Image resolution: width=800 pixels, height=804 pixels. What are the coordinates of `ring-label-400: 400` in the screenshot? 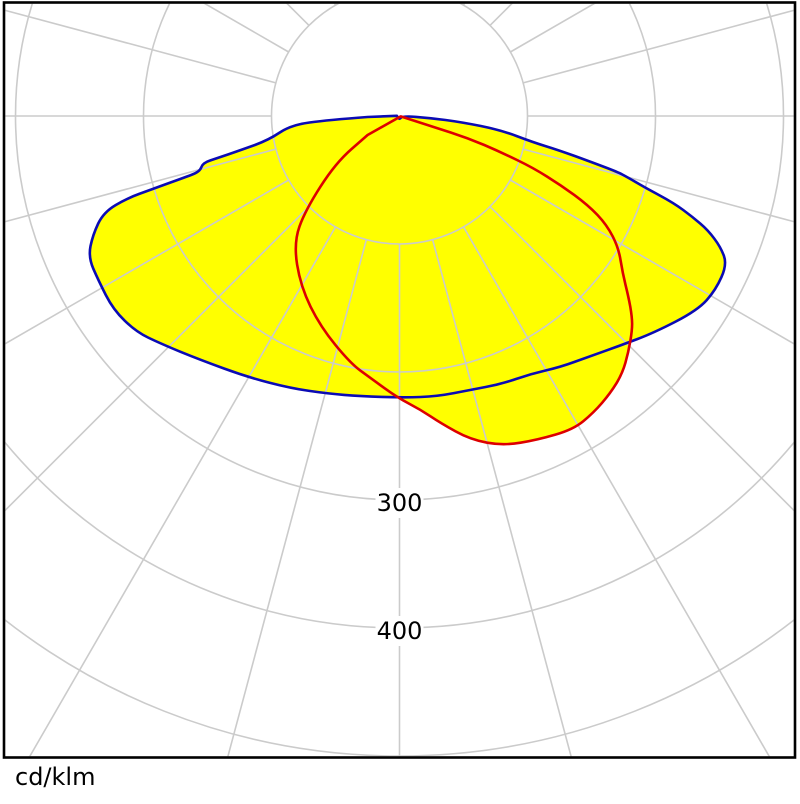 It's located at (400, 631).